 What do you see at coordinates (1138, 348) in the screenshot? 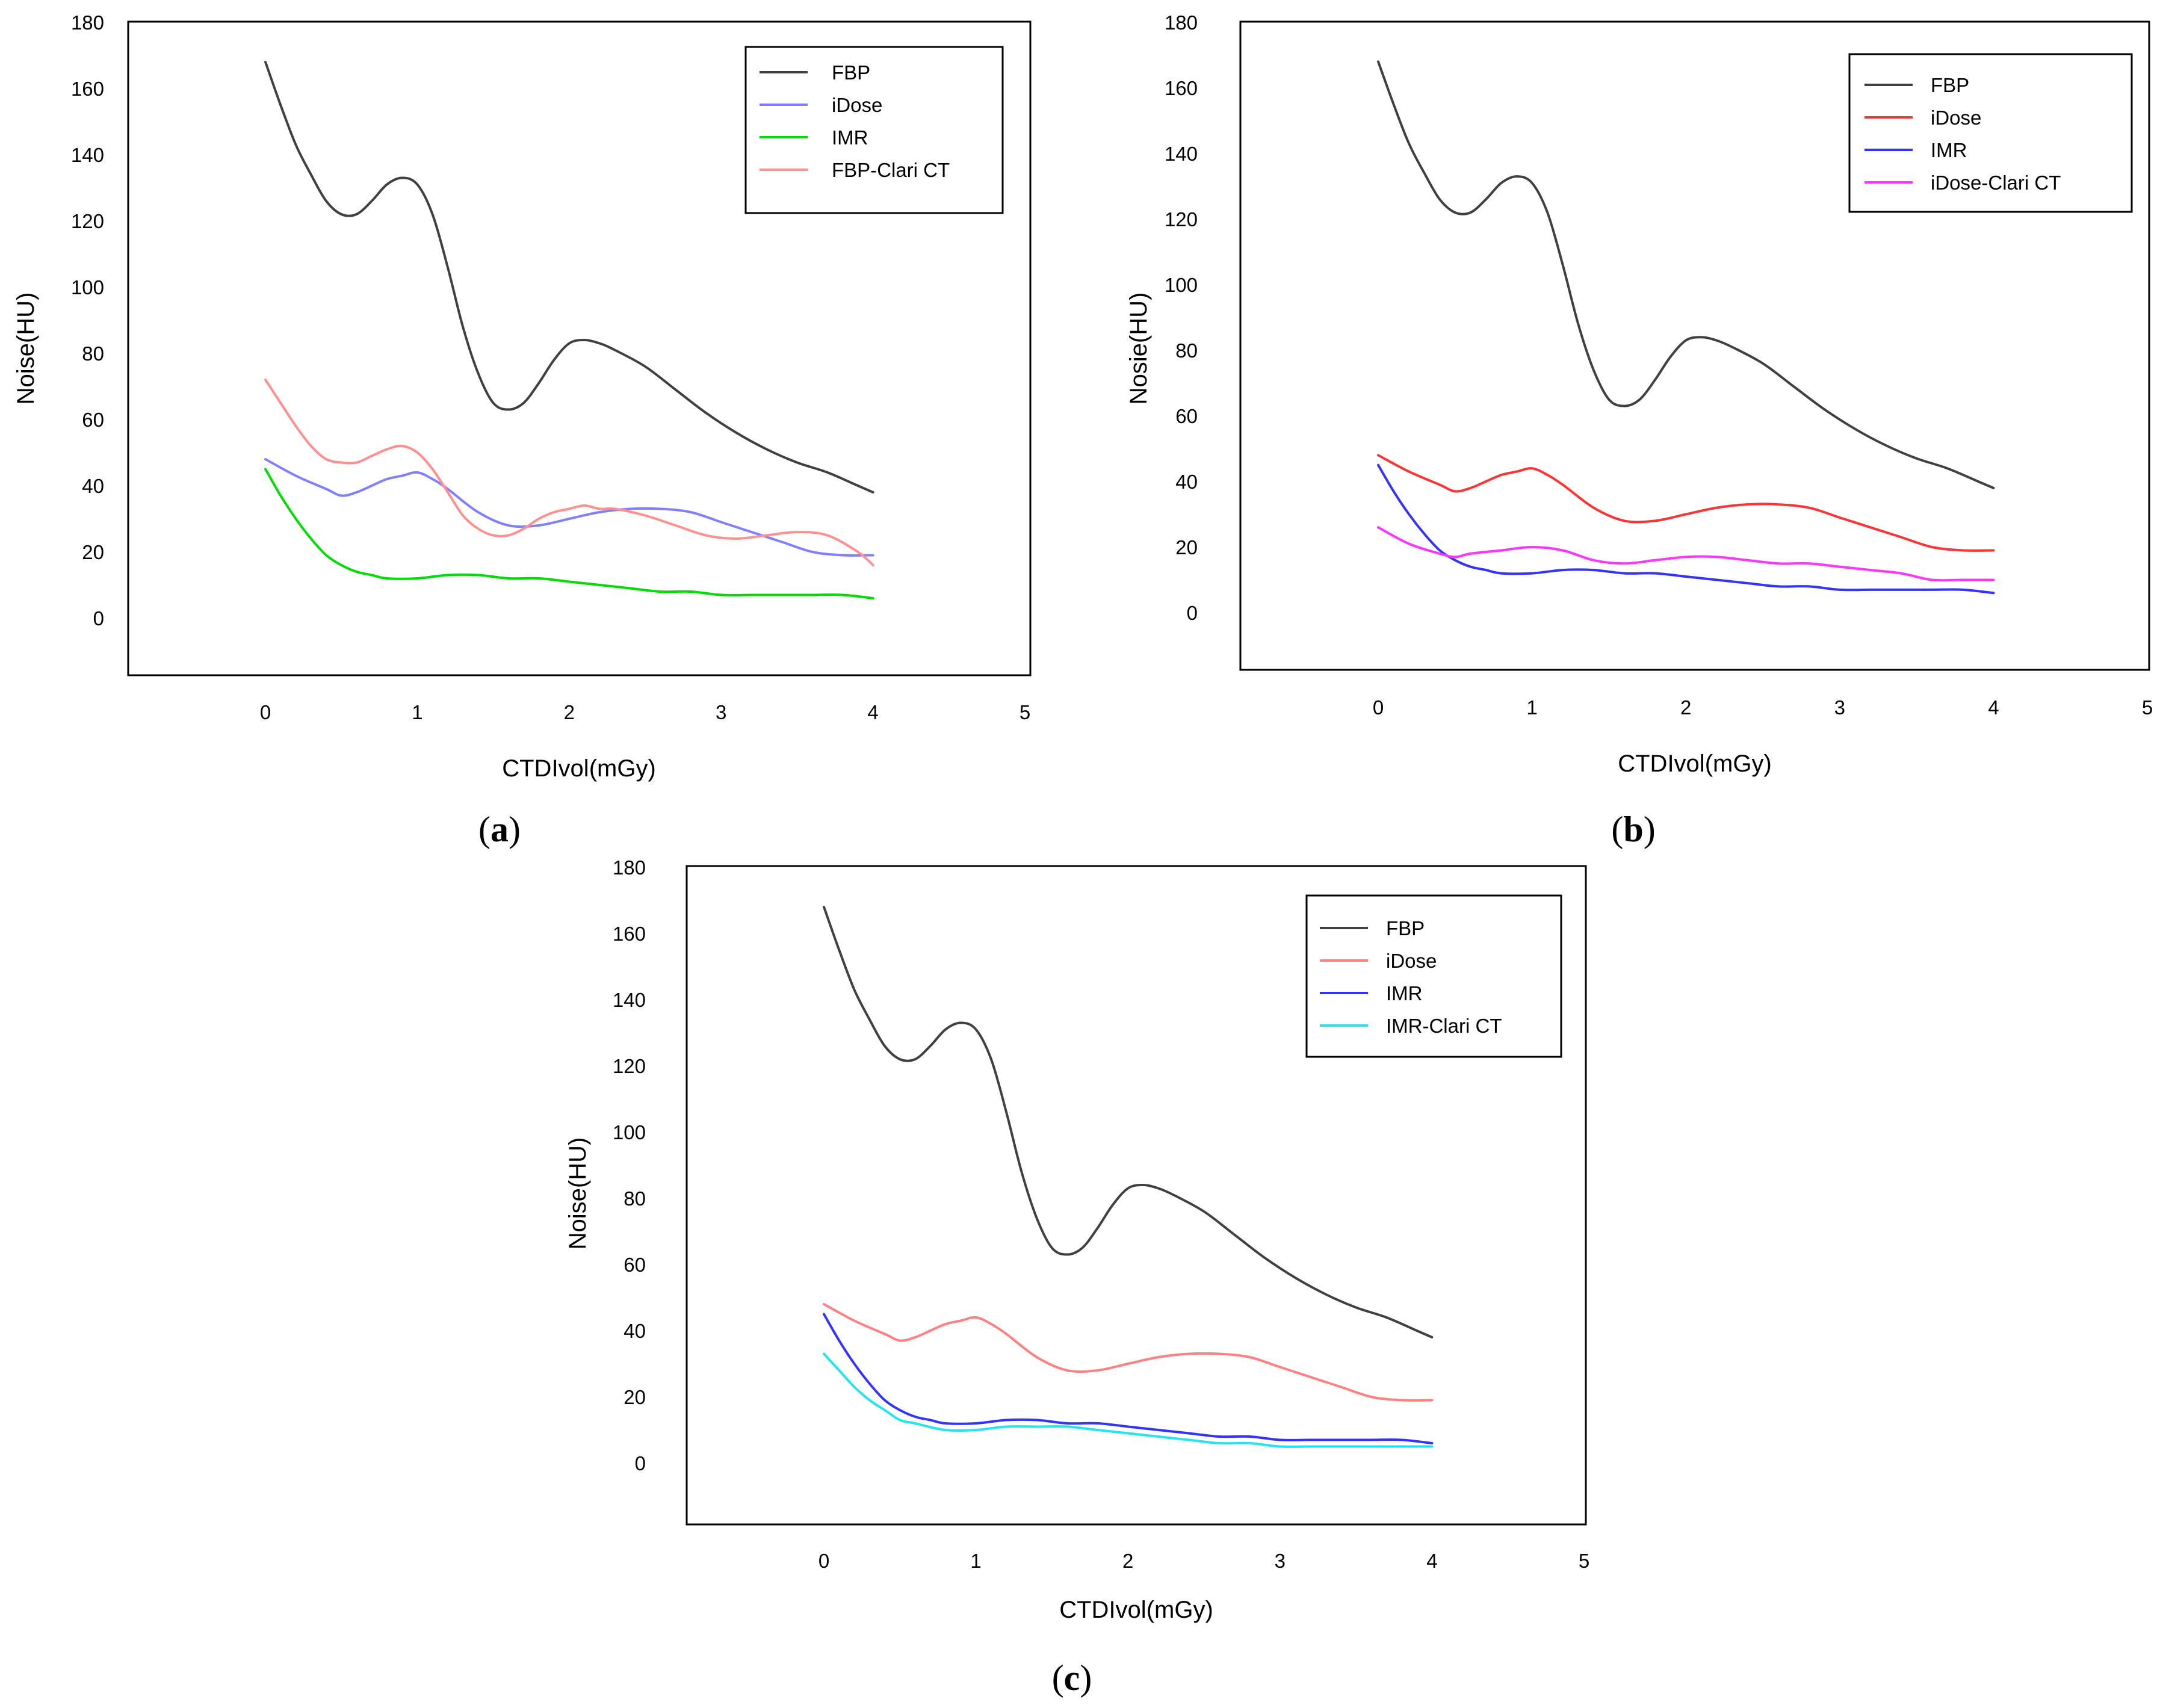
I see `y-axis-label: Nosie(HU)` at bounding box center [1138, 348].